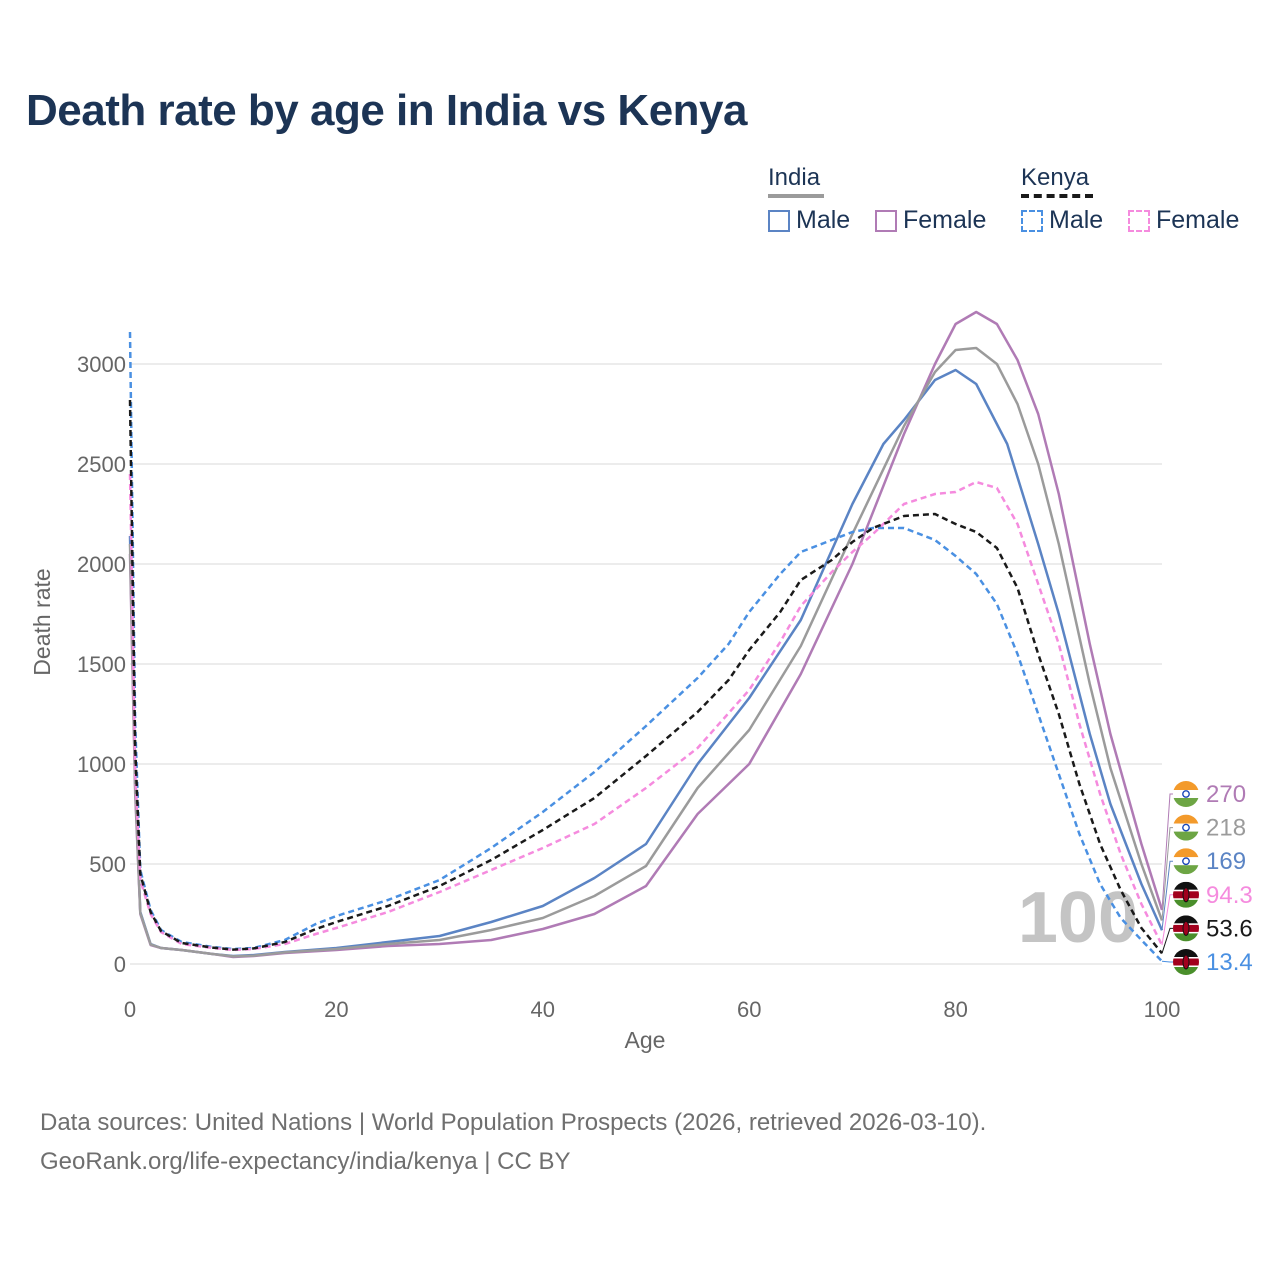 The height and width of the screenshot is (1280, 1280). Describe the element at coordinates (1032, 220) in the screenshot. I see `legend-swatch-kenya-male` at that location.